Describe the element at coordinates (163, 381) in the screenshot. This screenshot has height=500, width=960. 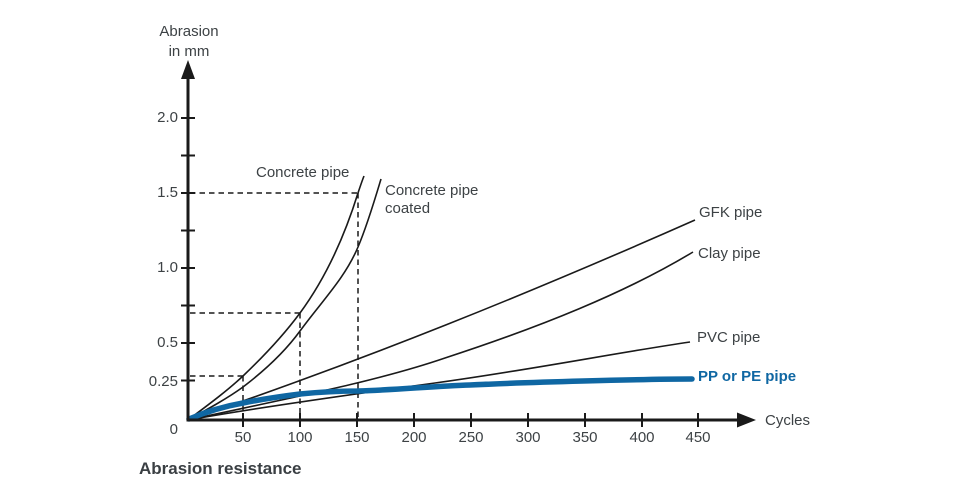
I see `y-tick-label-0.25: 0.25` at that location.